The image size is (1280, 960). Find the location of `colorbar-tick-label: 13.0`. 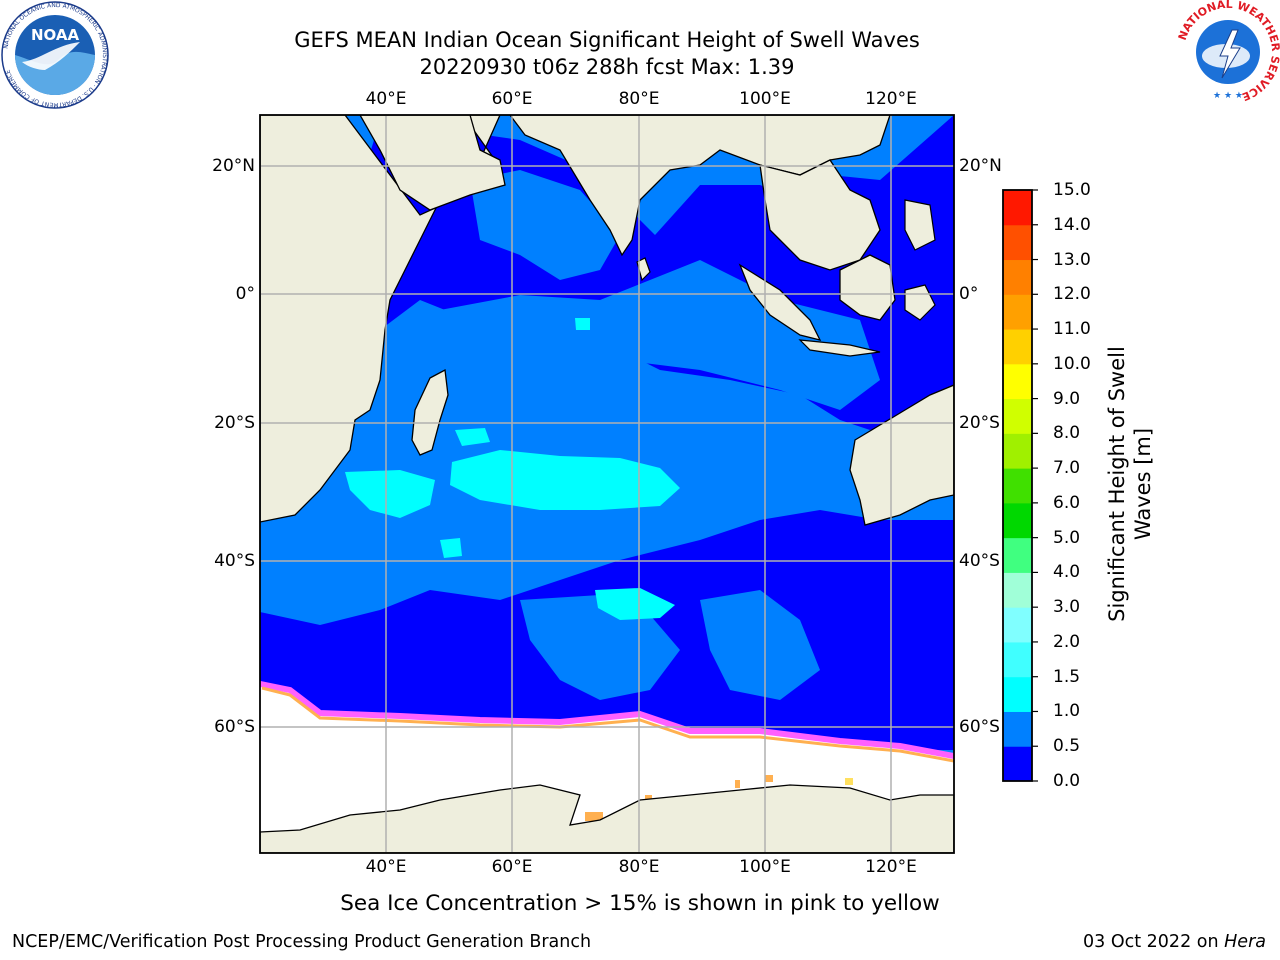

colorbar-tick-label: 13.0 is located at coordinates (1072, 259).